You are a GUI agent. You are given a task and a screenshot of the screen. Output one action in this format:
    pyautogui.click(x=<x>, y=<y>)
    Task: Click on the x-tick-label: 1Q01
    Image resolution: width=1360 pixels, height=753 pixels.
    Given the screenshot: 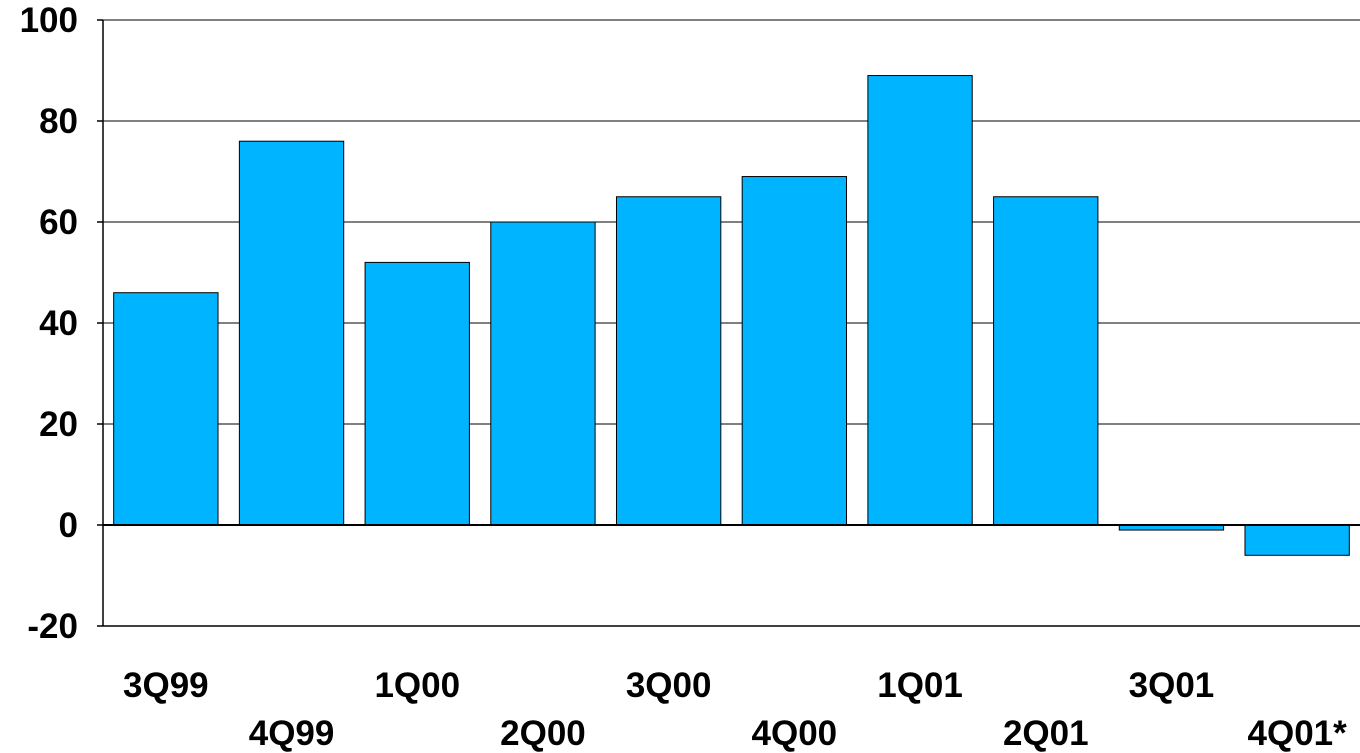 What is the action you would take?
    pyautogui.click(x=920, y=685)
    